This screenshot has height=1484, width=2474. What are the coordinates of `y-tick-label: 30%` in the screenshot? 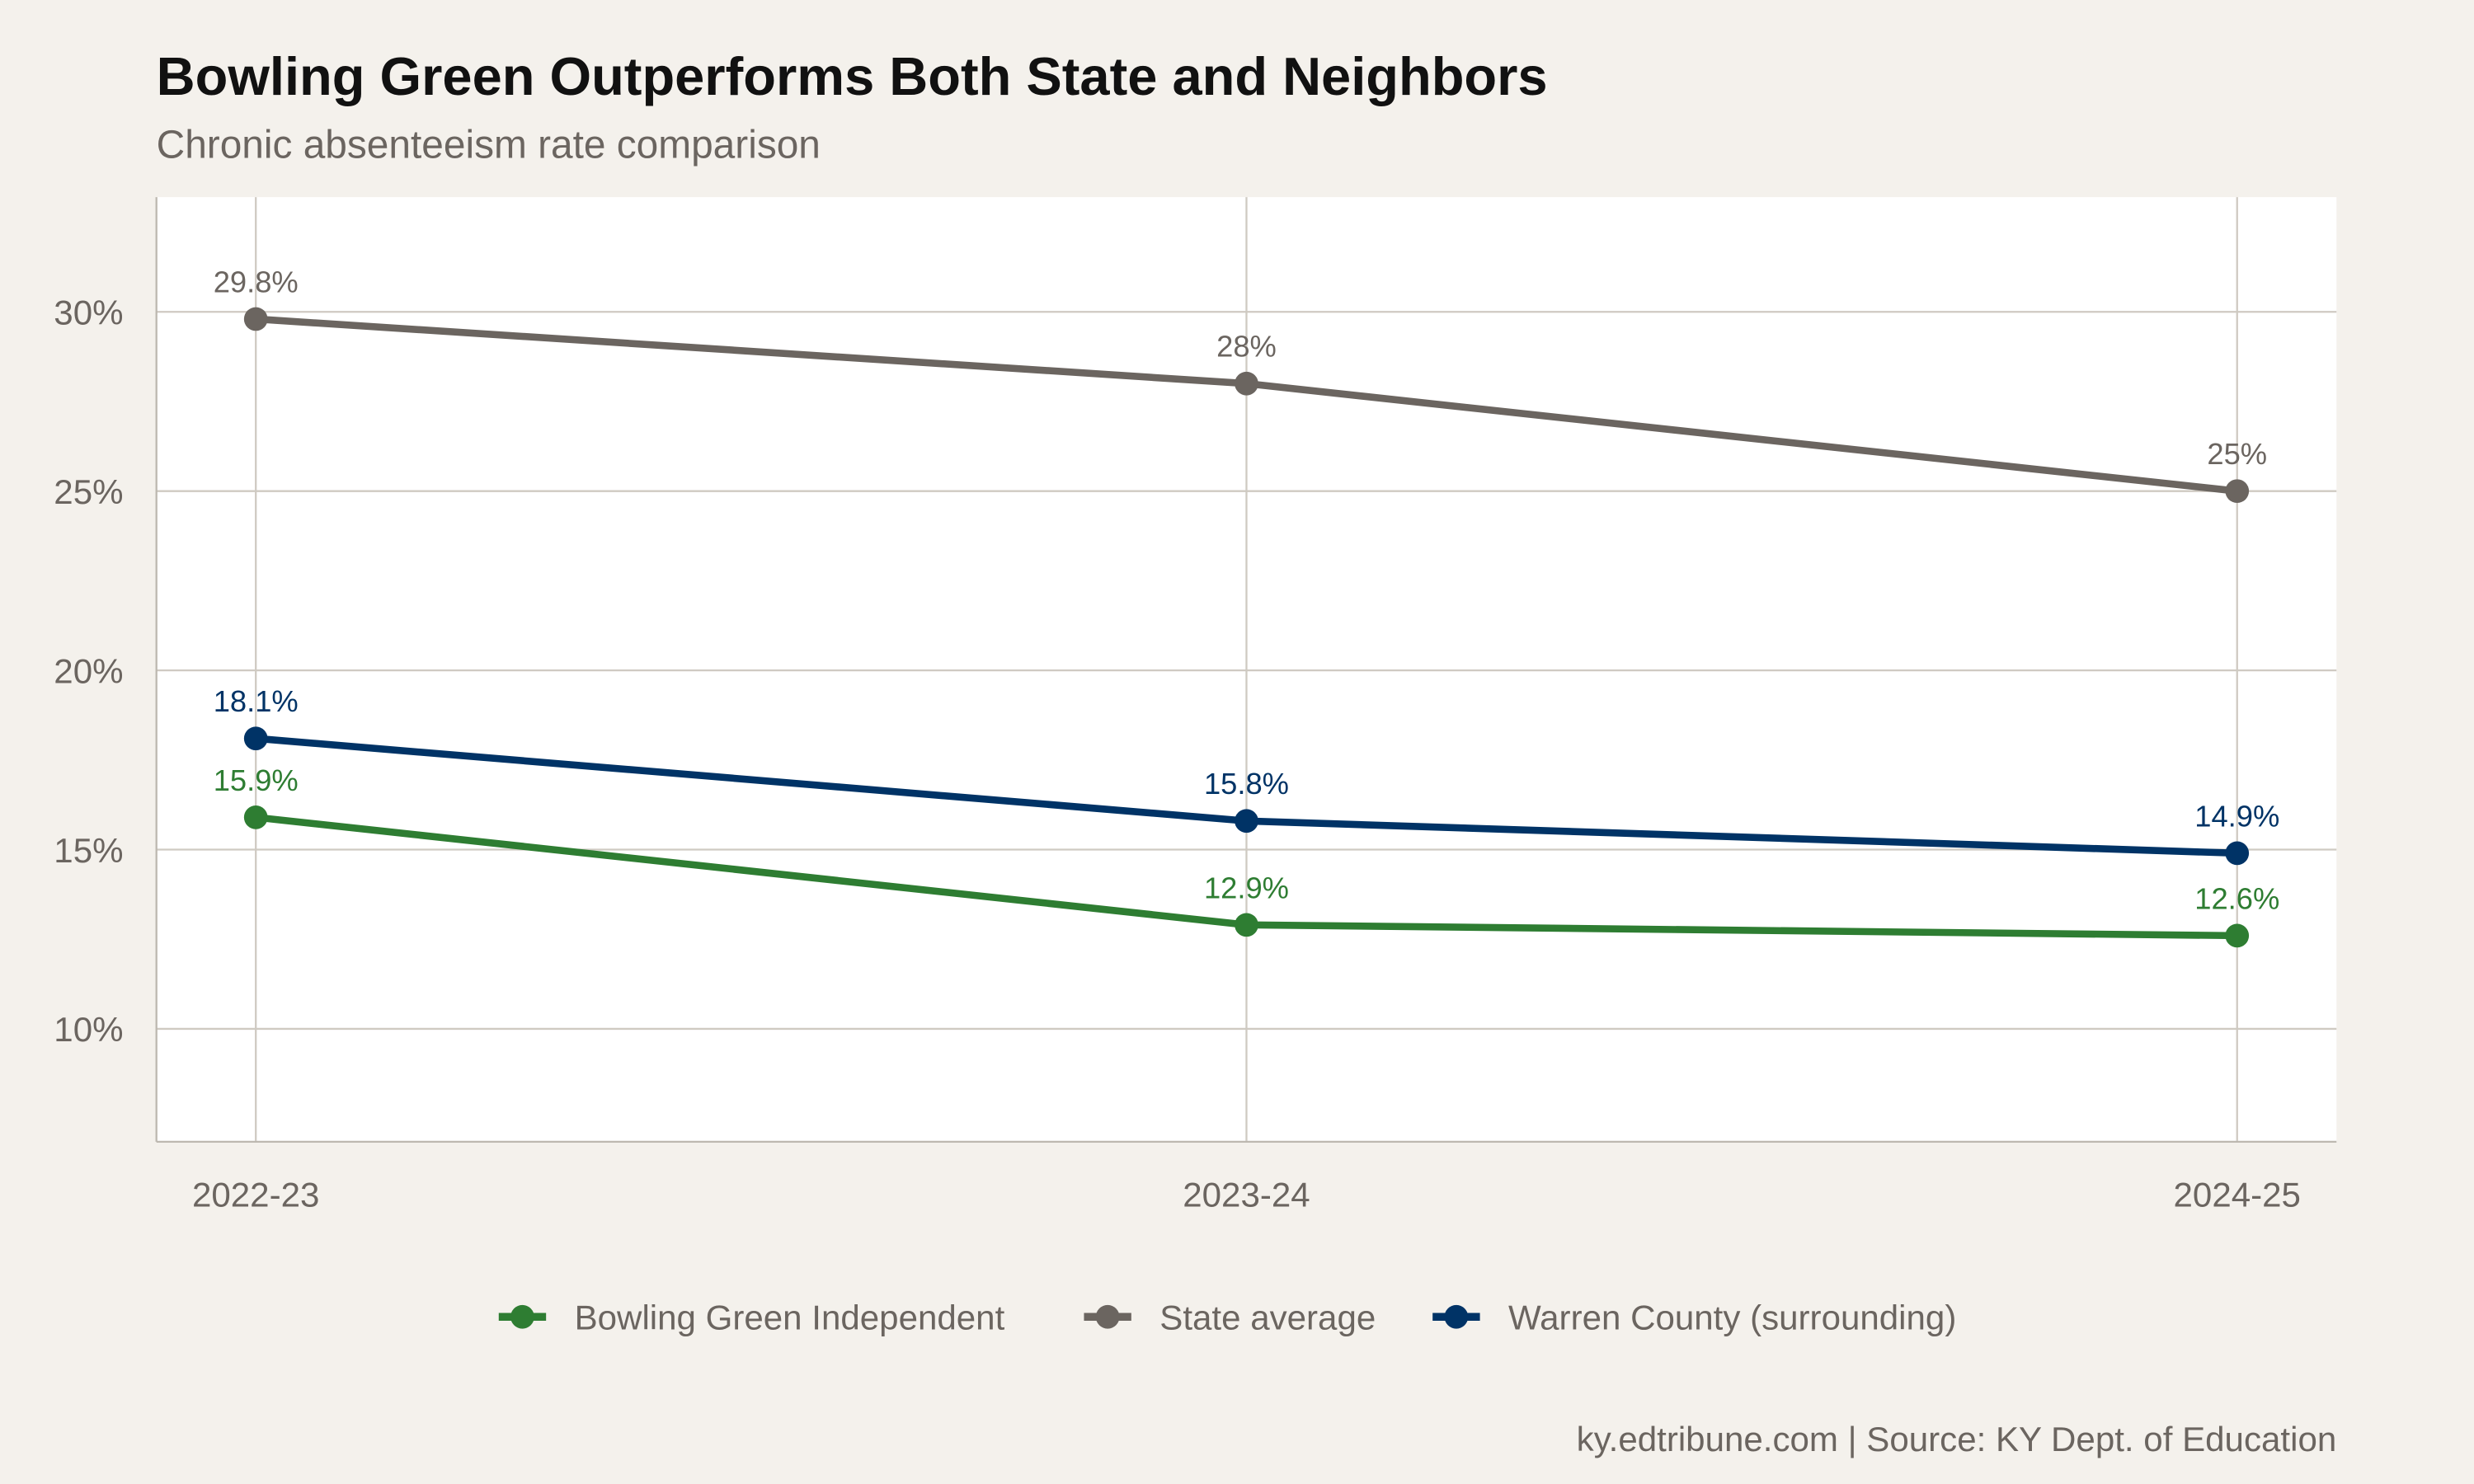 It's located at (88, 313).